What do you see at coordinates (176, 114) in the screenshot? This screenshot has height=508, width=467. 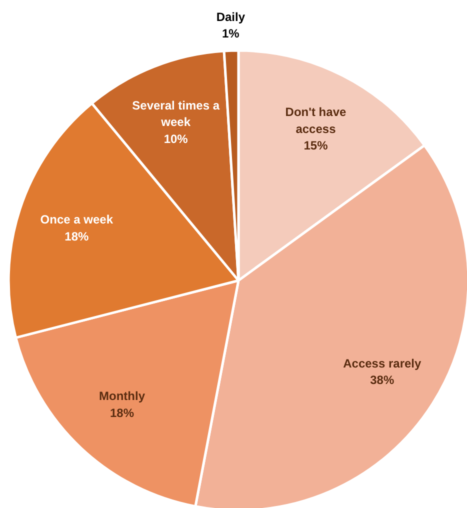 I see `slice-label: Several times a week` at bounding box center [176, 114].